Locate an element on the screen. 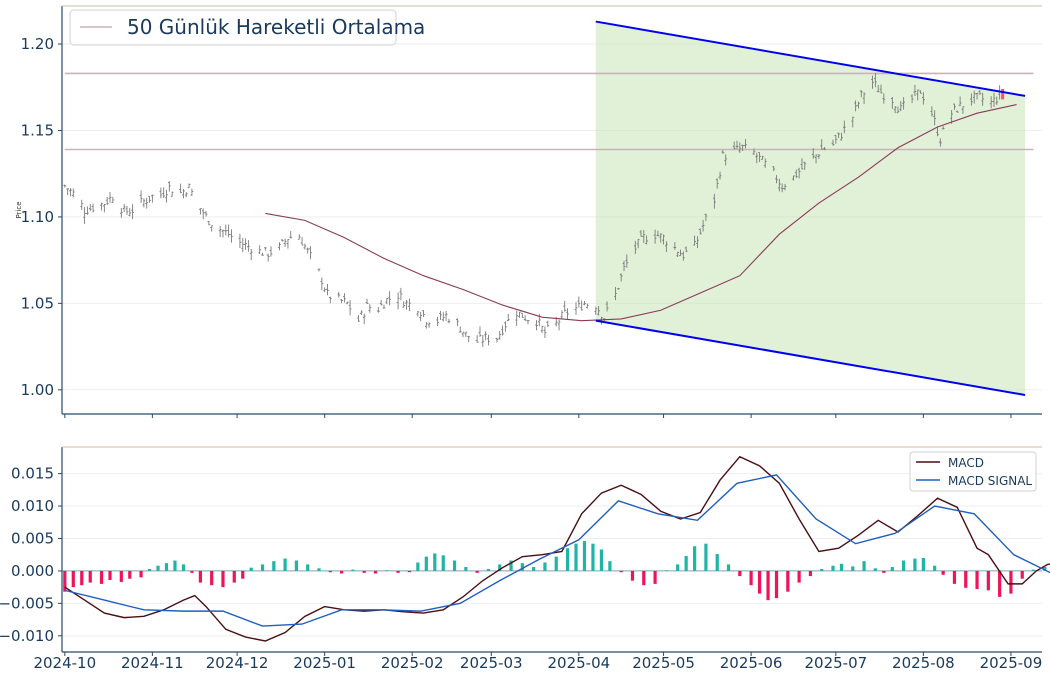 The height and width of the screenshot is (679, 1050). legend-label-signal: MACD SIGNAL is located at coordinates (990, 481).